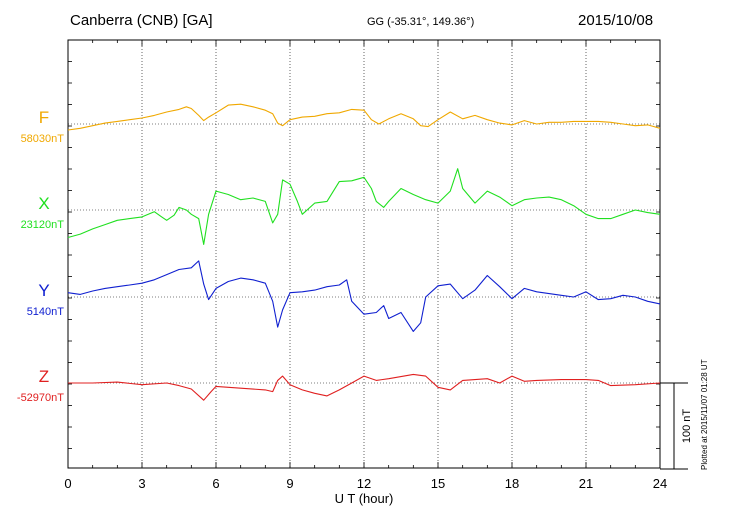 The width and height of the screenshot is (730, 520). Describe the element at coordinates (43, 225) in the screenshot. I see `series-baseline-x: 23120nT` at that location.